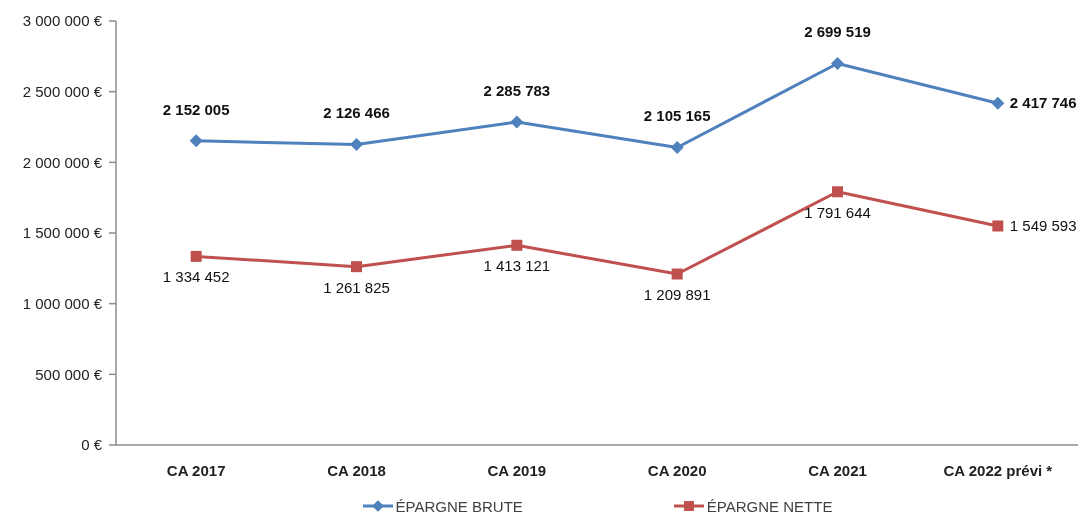 The width and height of the screenshot is (1092, 516). I want to click on y-tick-label: 2 500 000 €, so click(62, 91).